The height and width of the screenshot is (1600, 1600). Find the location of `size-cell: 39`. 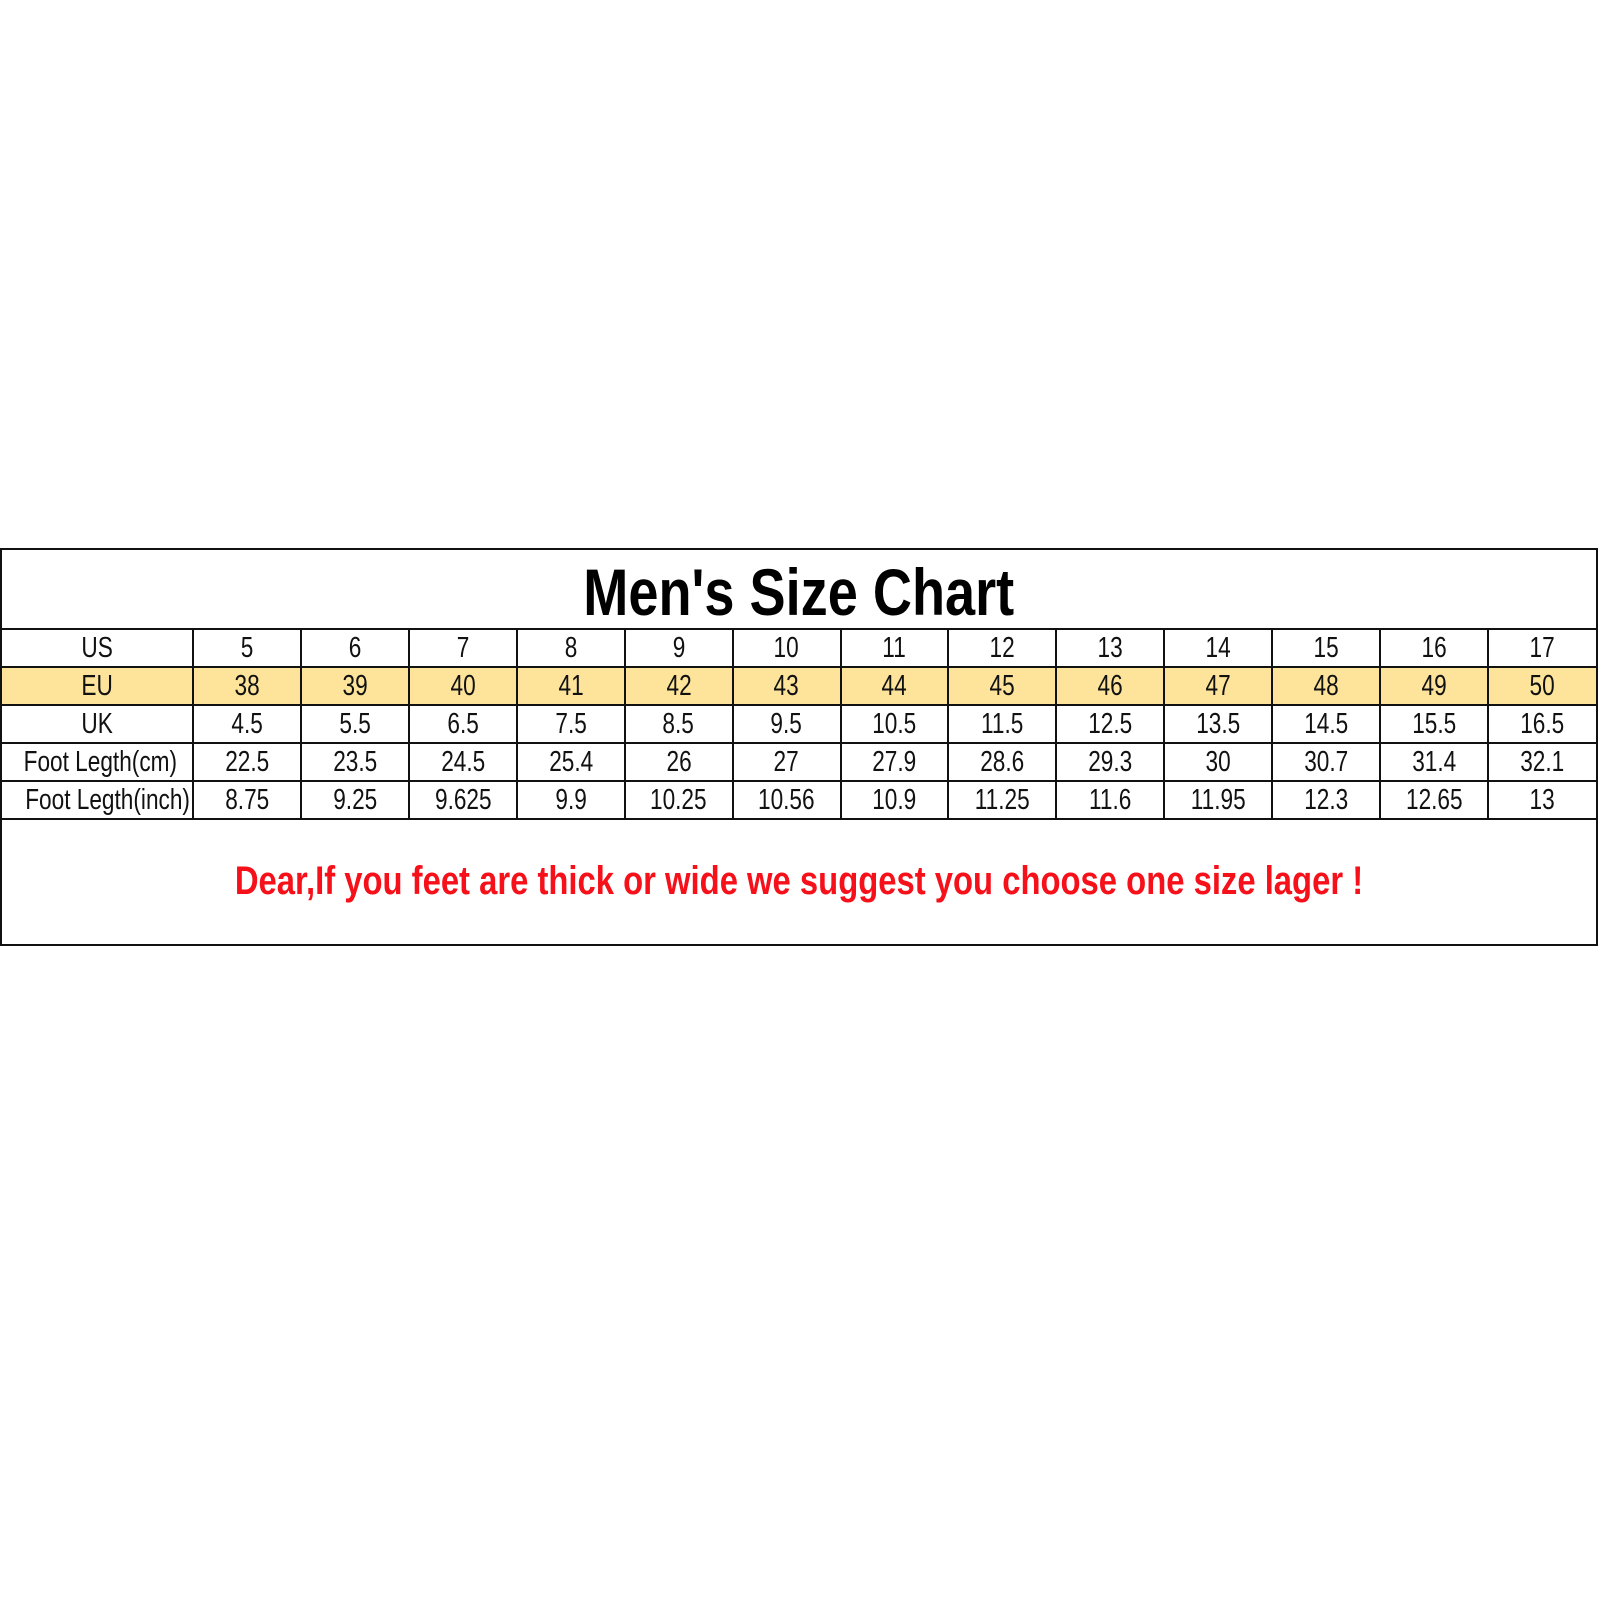

size-cell: 39 is located at coordinates (354, 686).